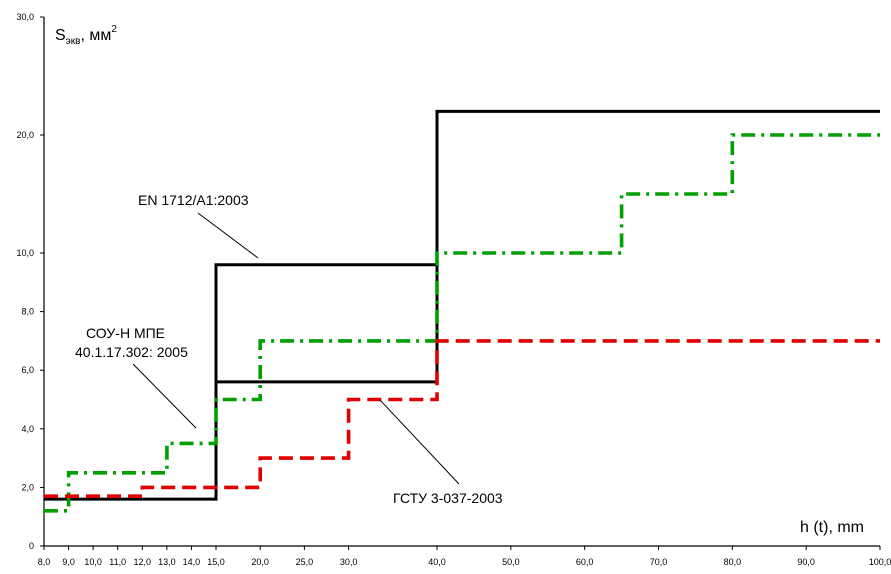 The height and width of the screenshot is (574, 891). What do you see at coordinates (68, 562) in the screenshot?
I see `x-tick-label: 9,0` at bounding box center [68, 562].